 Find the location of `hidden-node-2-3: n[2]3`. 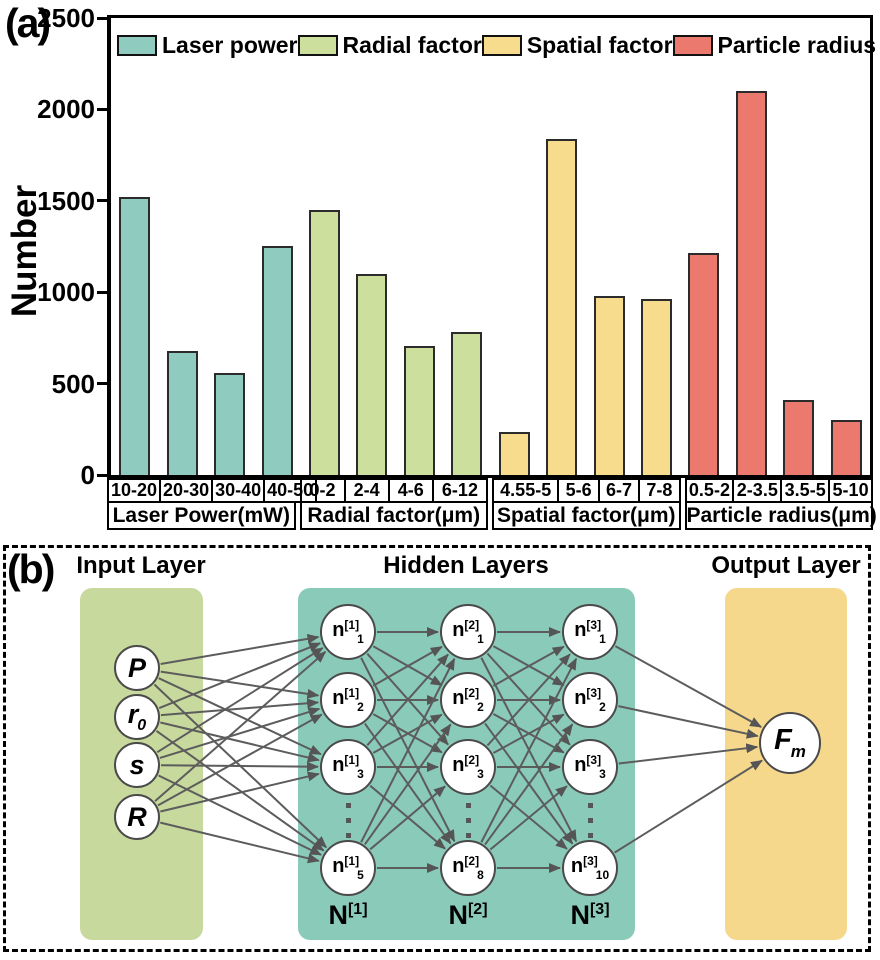

hidden-node-2-3: n[2]3 is located at coordinates (468, 767).